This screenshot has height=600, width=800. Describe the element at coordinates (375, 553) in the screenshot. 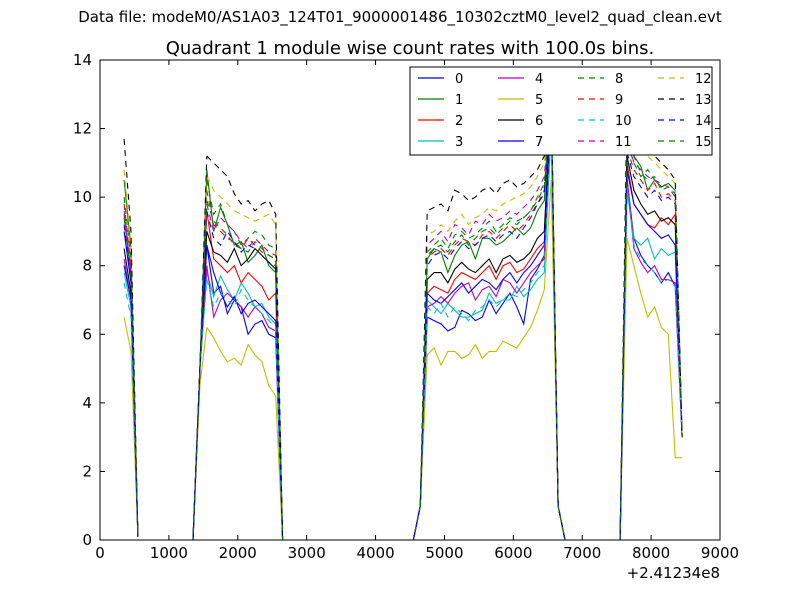

I see `x-tick-label: 4000` at that location.